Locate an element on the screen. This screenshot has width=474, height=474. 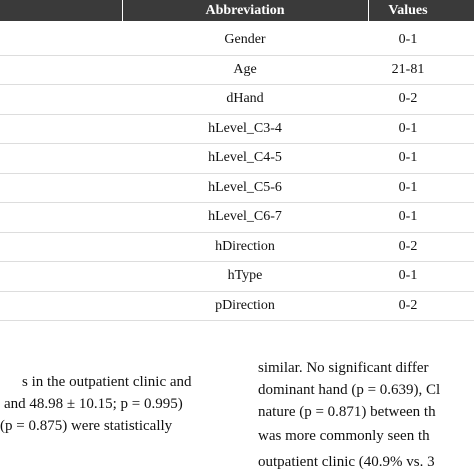
abbreviation-cell: pDirection is located at coordinates (245, 305).